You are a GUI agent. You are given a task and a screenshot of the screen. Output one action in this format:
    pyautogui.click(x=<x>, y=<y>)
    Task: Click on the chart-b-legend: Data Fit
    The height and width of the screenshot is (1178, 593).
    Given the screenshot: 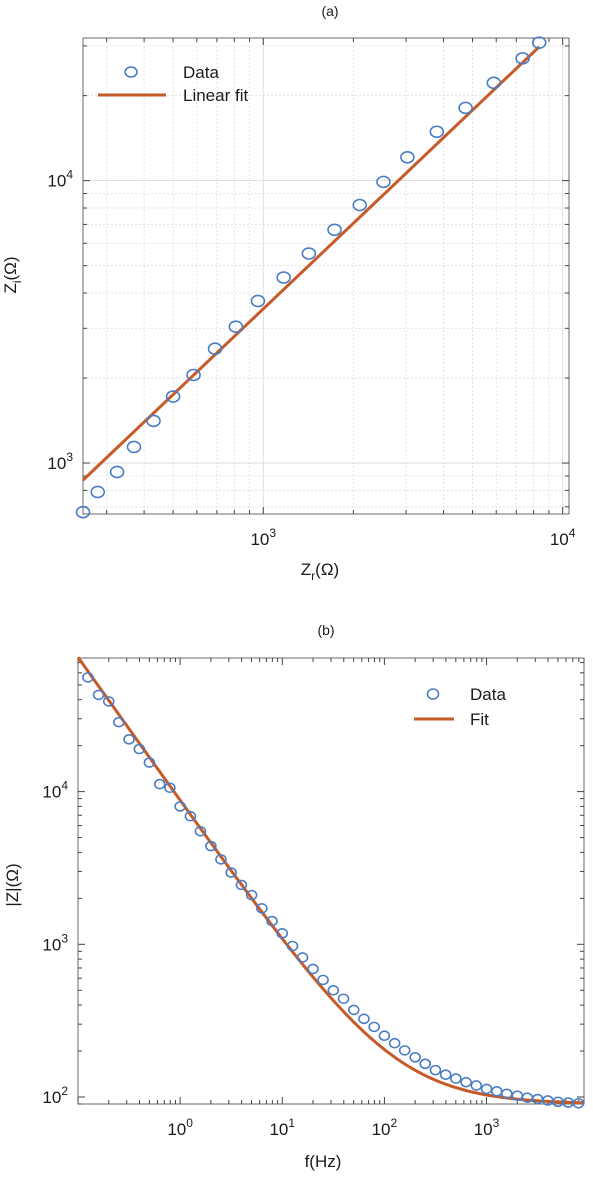 What is the action you would take?
    pyautogui.click(x=460, y=707)
    